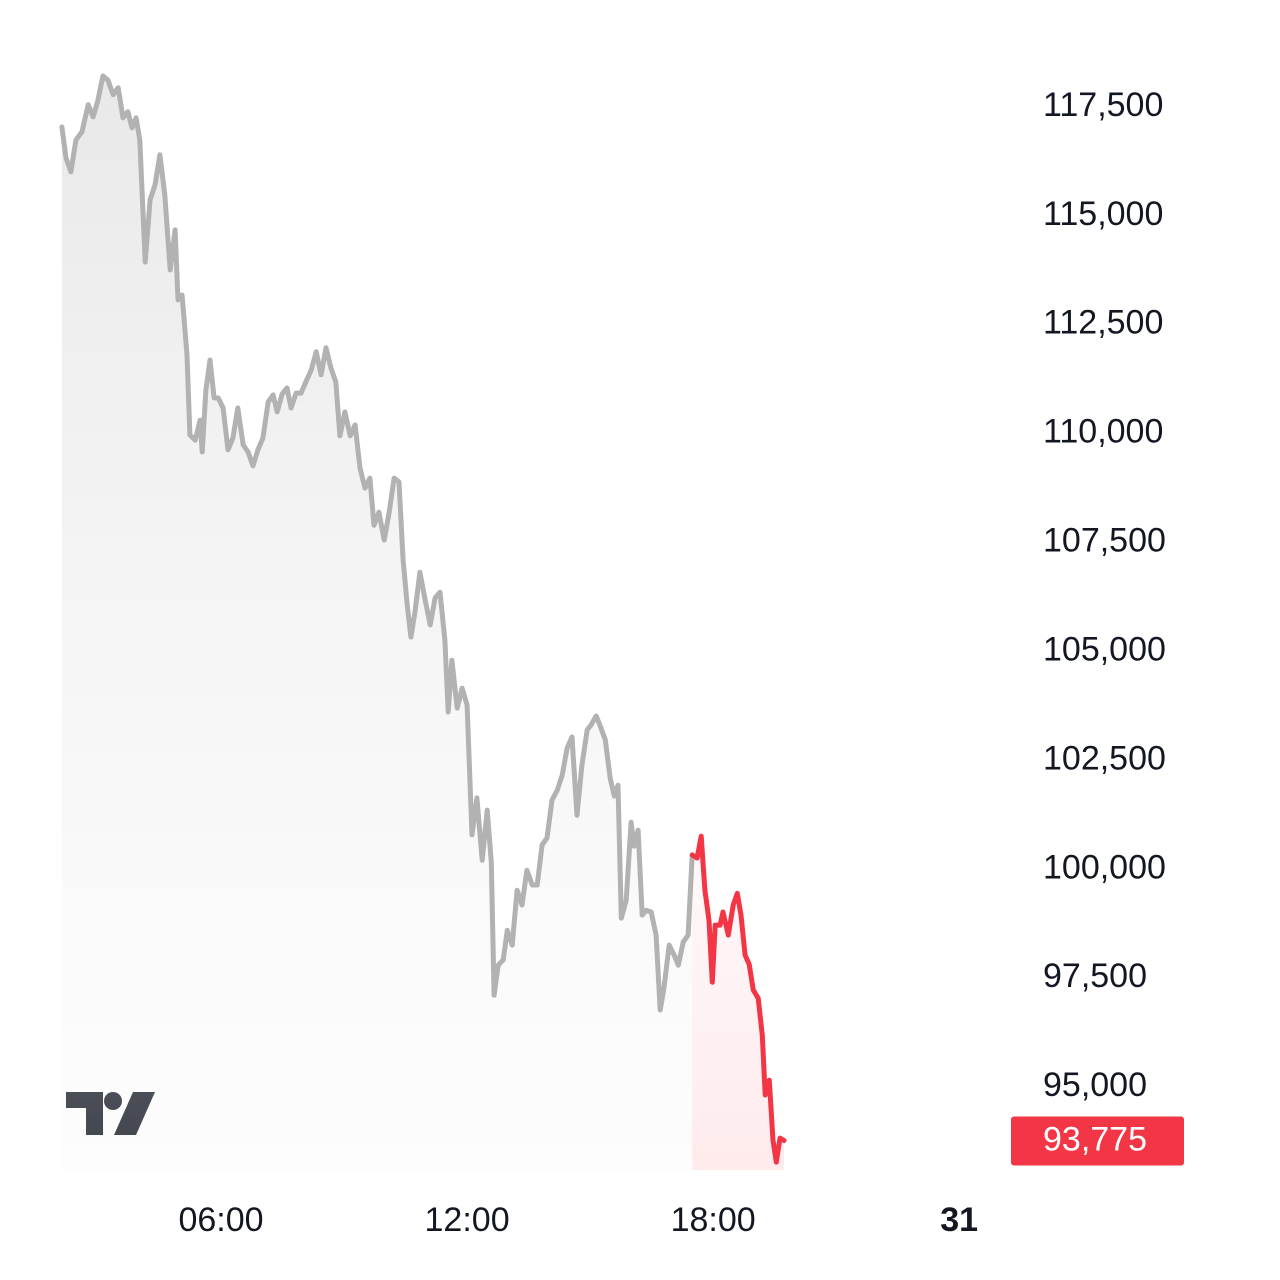 The height and width of the screenshot is (1280, 1280). Describe the element at coordinates (1104, 541) in the screenshot. I see `y-tick-label: 107,500` at that location.